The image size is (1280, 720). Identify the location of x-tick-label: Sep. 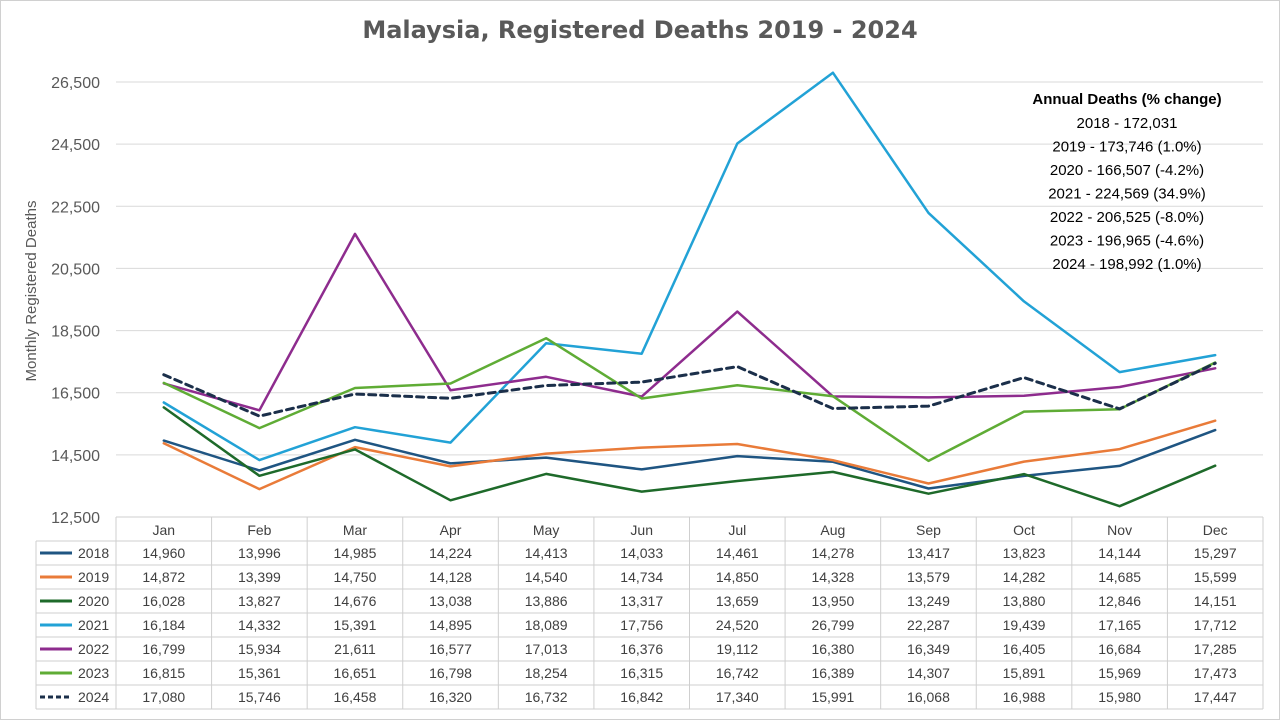
(928, 530).